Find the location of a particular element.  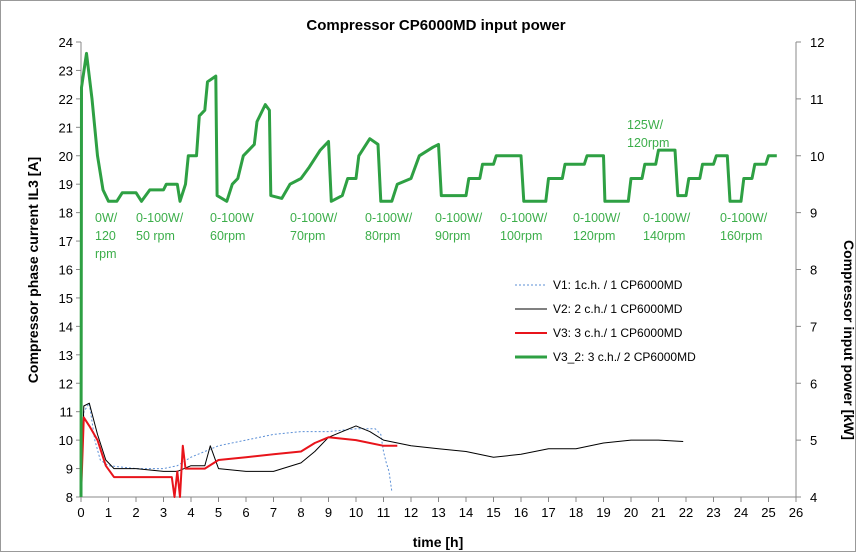

y2-tick-label: 12 is located at coordinates (817, 42).